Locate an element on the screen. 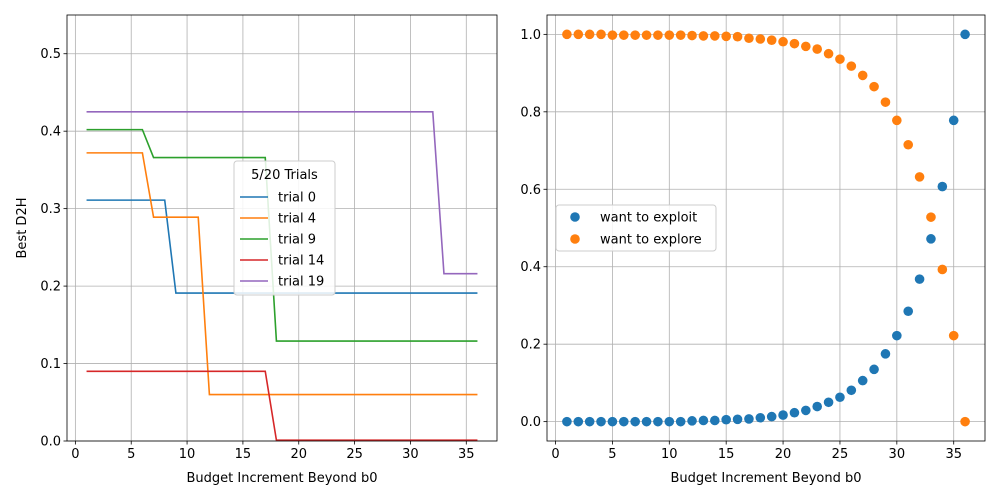 The image size is (1000, 500). left-chart-y-tick-label: 0.4 is located at coordinates (50, 132).